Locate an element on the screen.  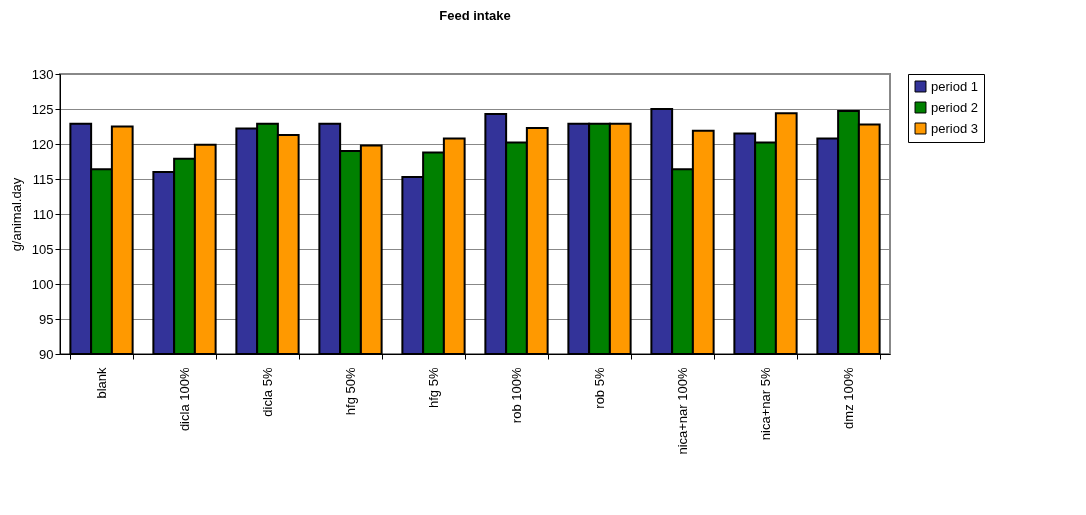
y-tick-label: 130 is located at coordinates (42, 74).